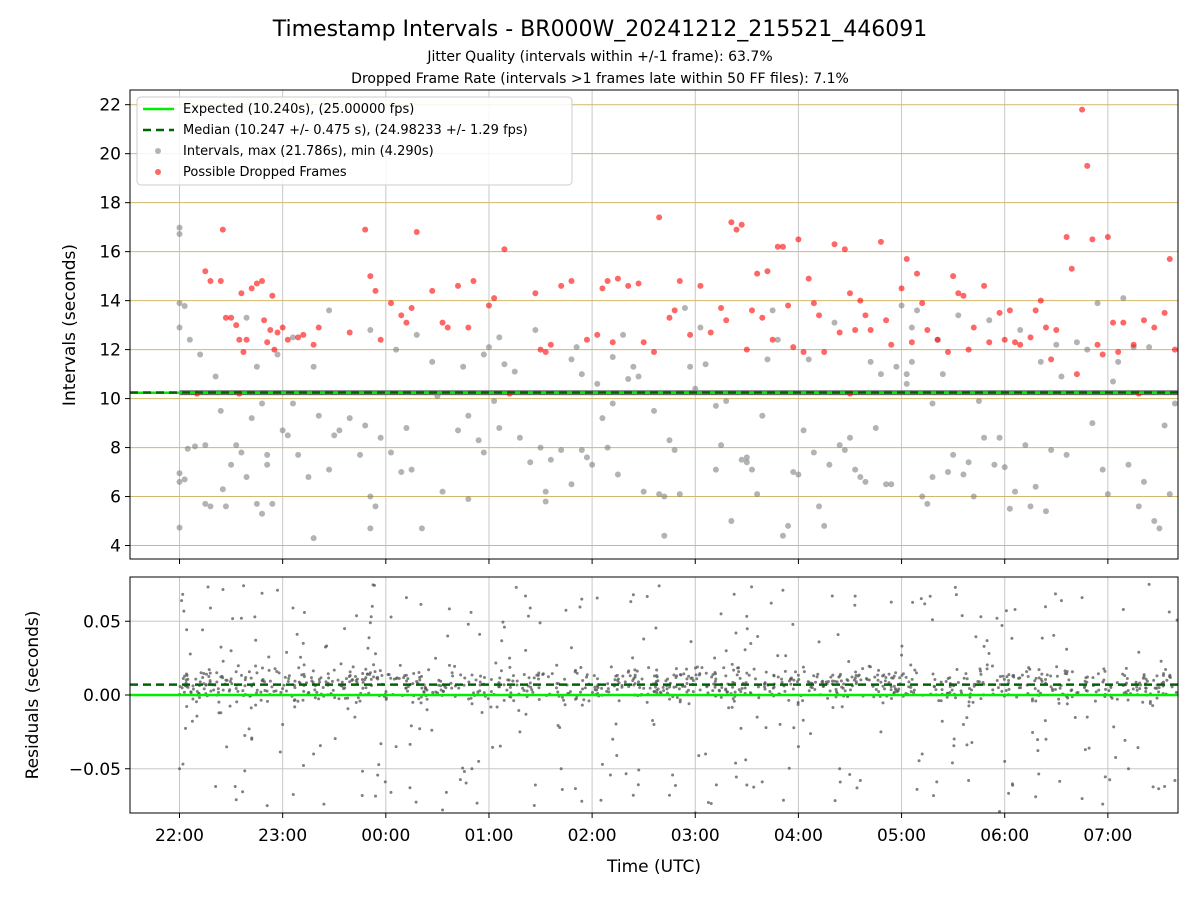 The image size is (1200, 904). Describe the element at coordinates (592, 836) in the screenshot. I see `x-tick-label: 02:00` at that location.